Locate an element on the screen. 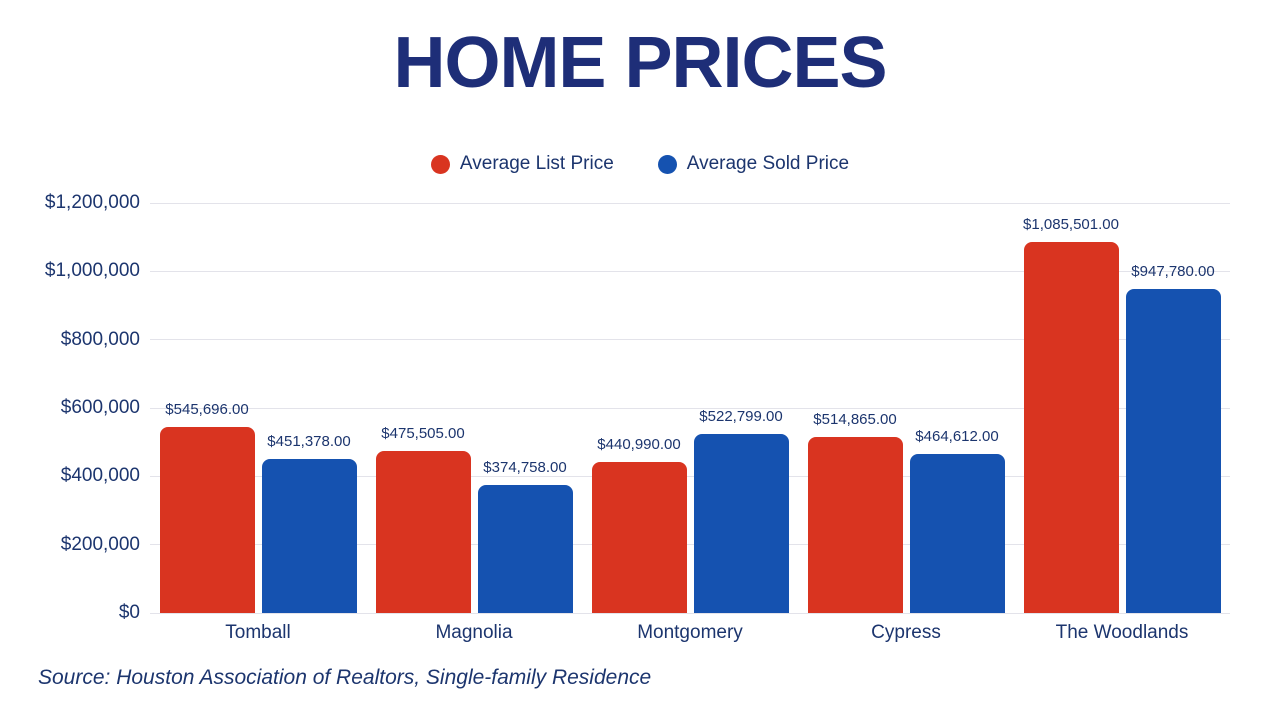 The width and height of the screenshot is (1280, 720). bar-value-label-list-the-woodlands: $1,085,501.00 is located at coordinates (1071, 225).